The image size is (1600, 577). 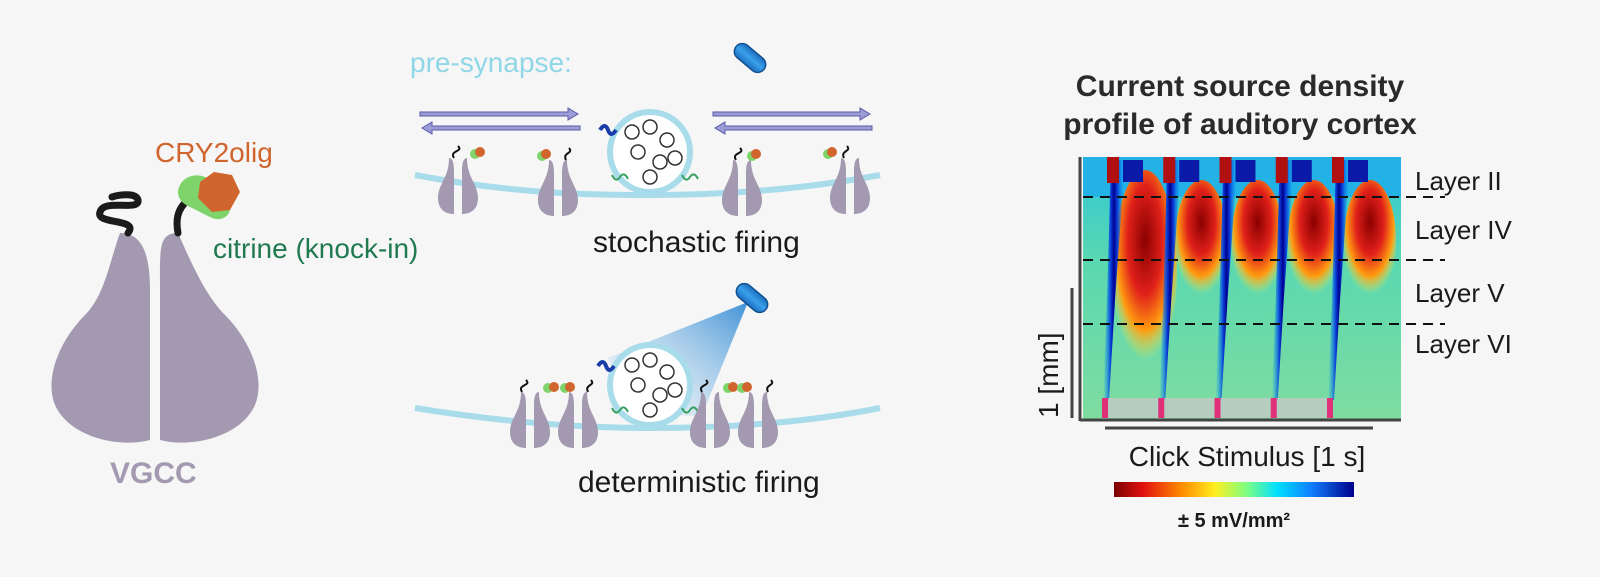 I want to click on vgcc-left-subunit, so click(x=100, y=338).